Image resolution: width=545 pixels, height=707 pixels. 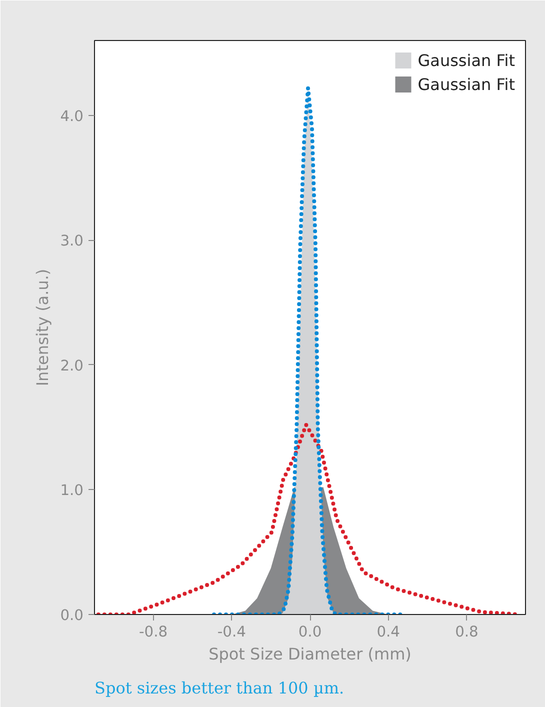 What do you see at coordinates (72, 491) in the screenshot?
I see `y-tick-label: 1.0` at bounding box center [72, 491].